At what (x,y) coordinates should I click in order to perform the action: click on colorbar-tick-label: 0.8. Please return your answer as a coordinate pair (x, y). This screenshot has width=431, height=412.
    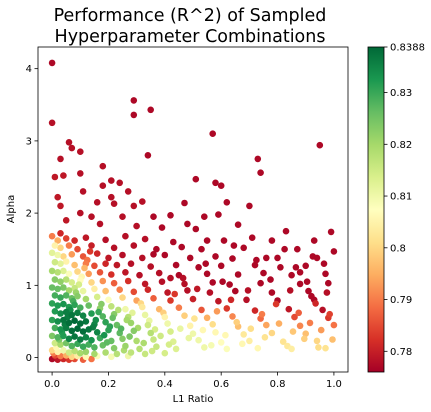
    Looking at the image, I should click on (398, 248).